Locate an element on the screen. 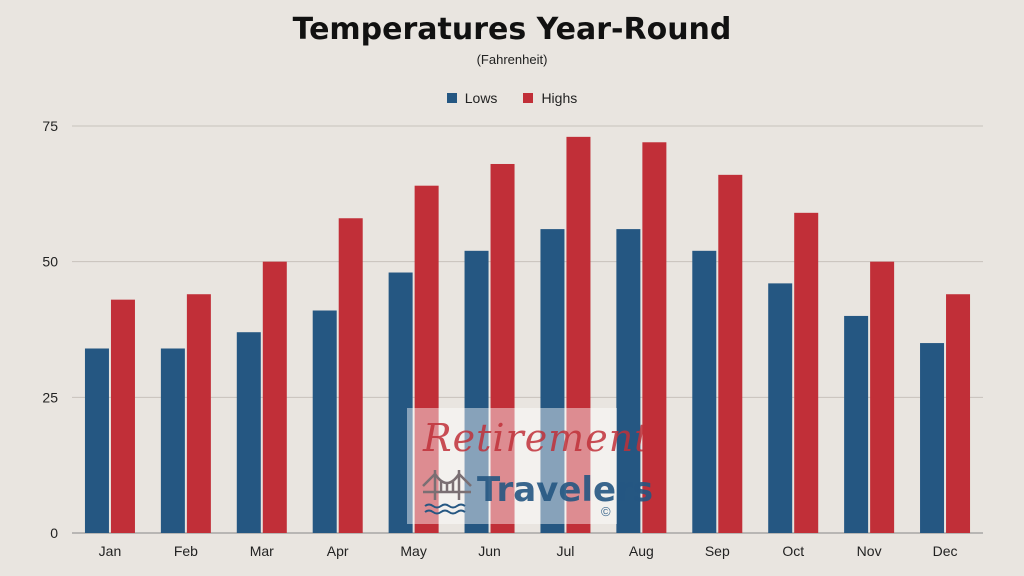 The image size is (1024, 576). legend-label-lows: Lows is located at coordinates (481, 98).